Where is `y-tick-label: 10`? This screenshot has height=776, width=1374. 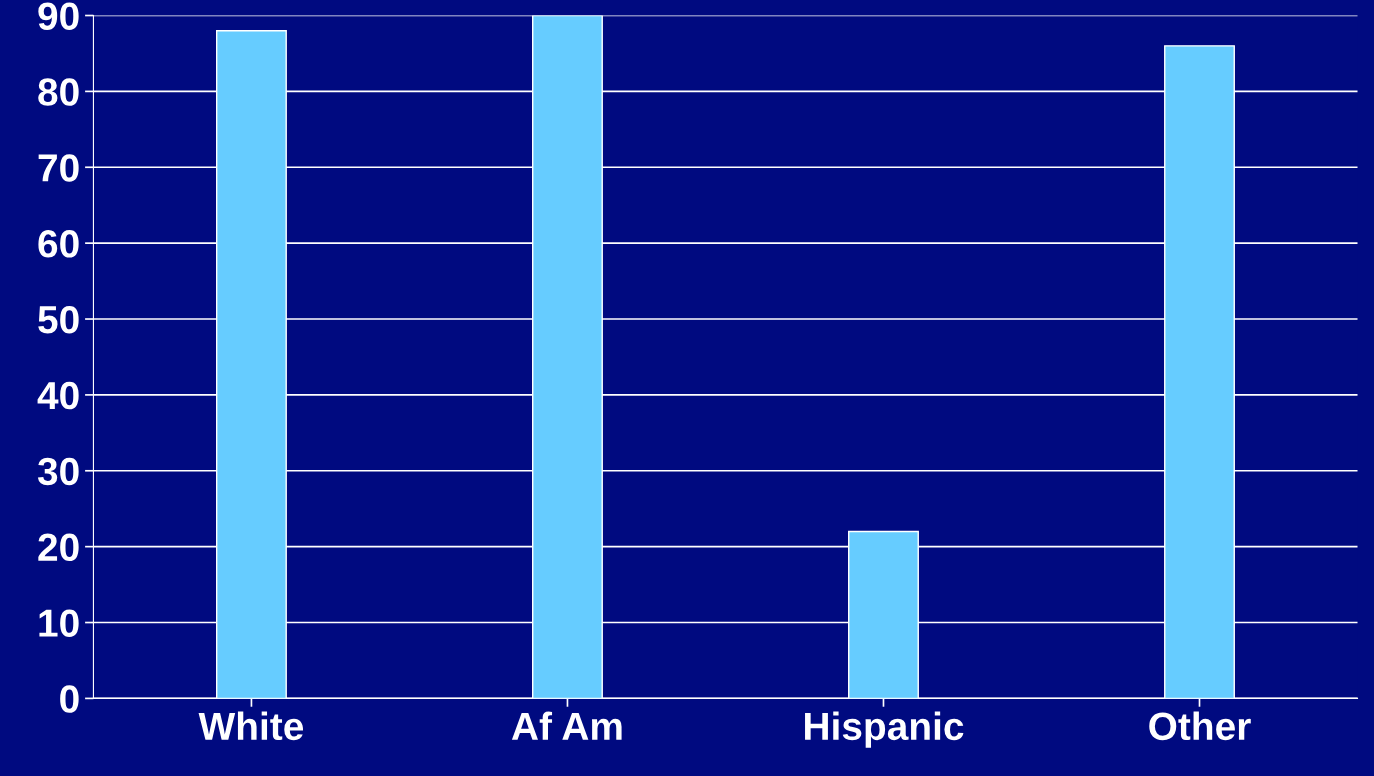 y-tick-label: 10 is located at coordinates (59, 623).